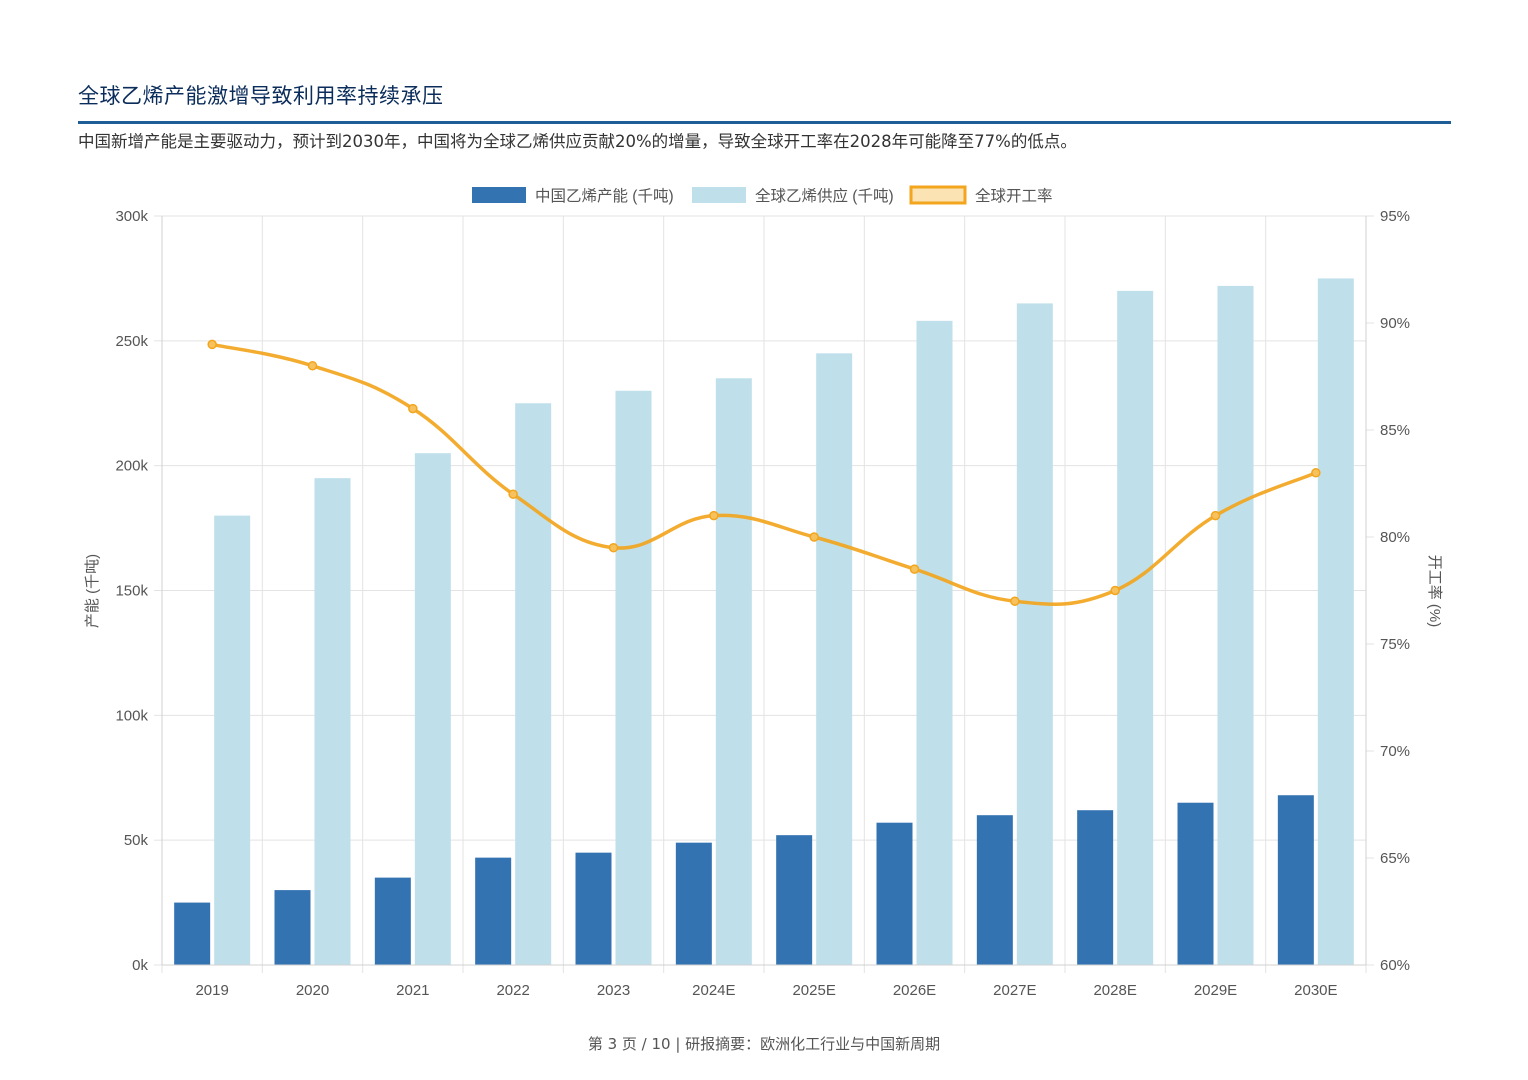 Image resolution: width=1528 pixels, height=1080 pixels. What do you see at coordinates (914, 990) in the screenshot?
I see `x-tick-label: 2026E` at bounding box center [914, 990].